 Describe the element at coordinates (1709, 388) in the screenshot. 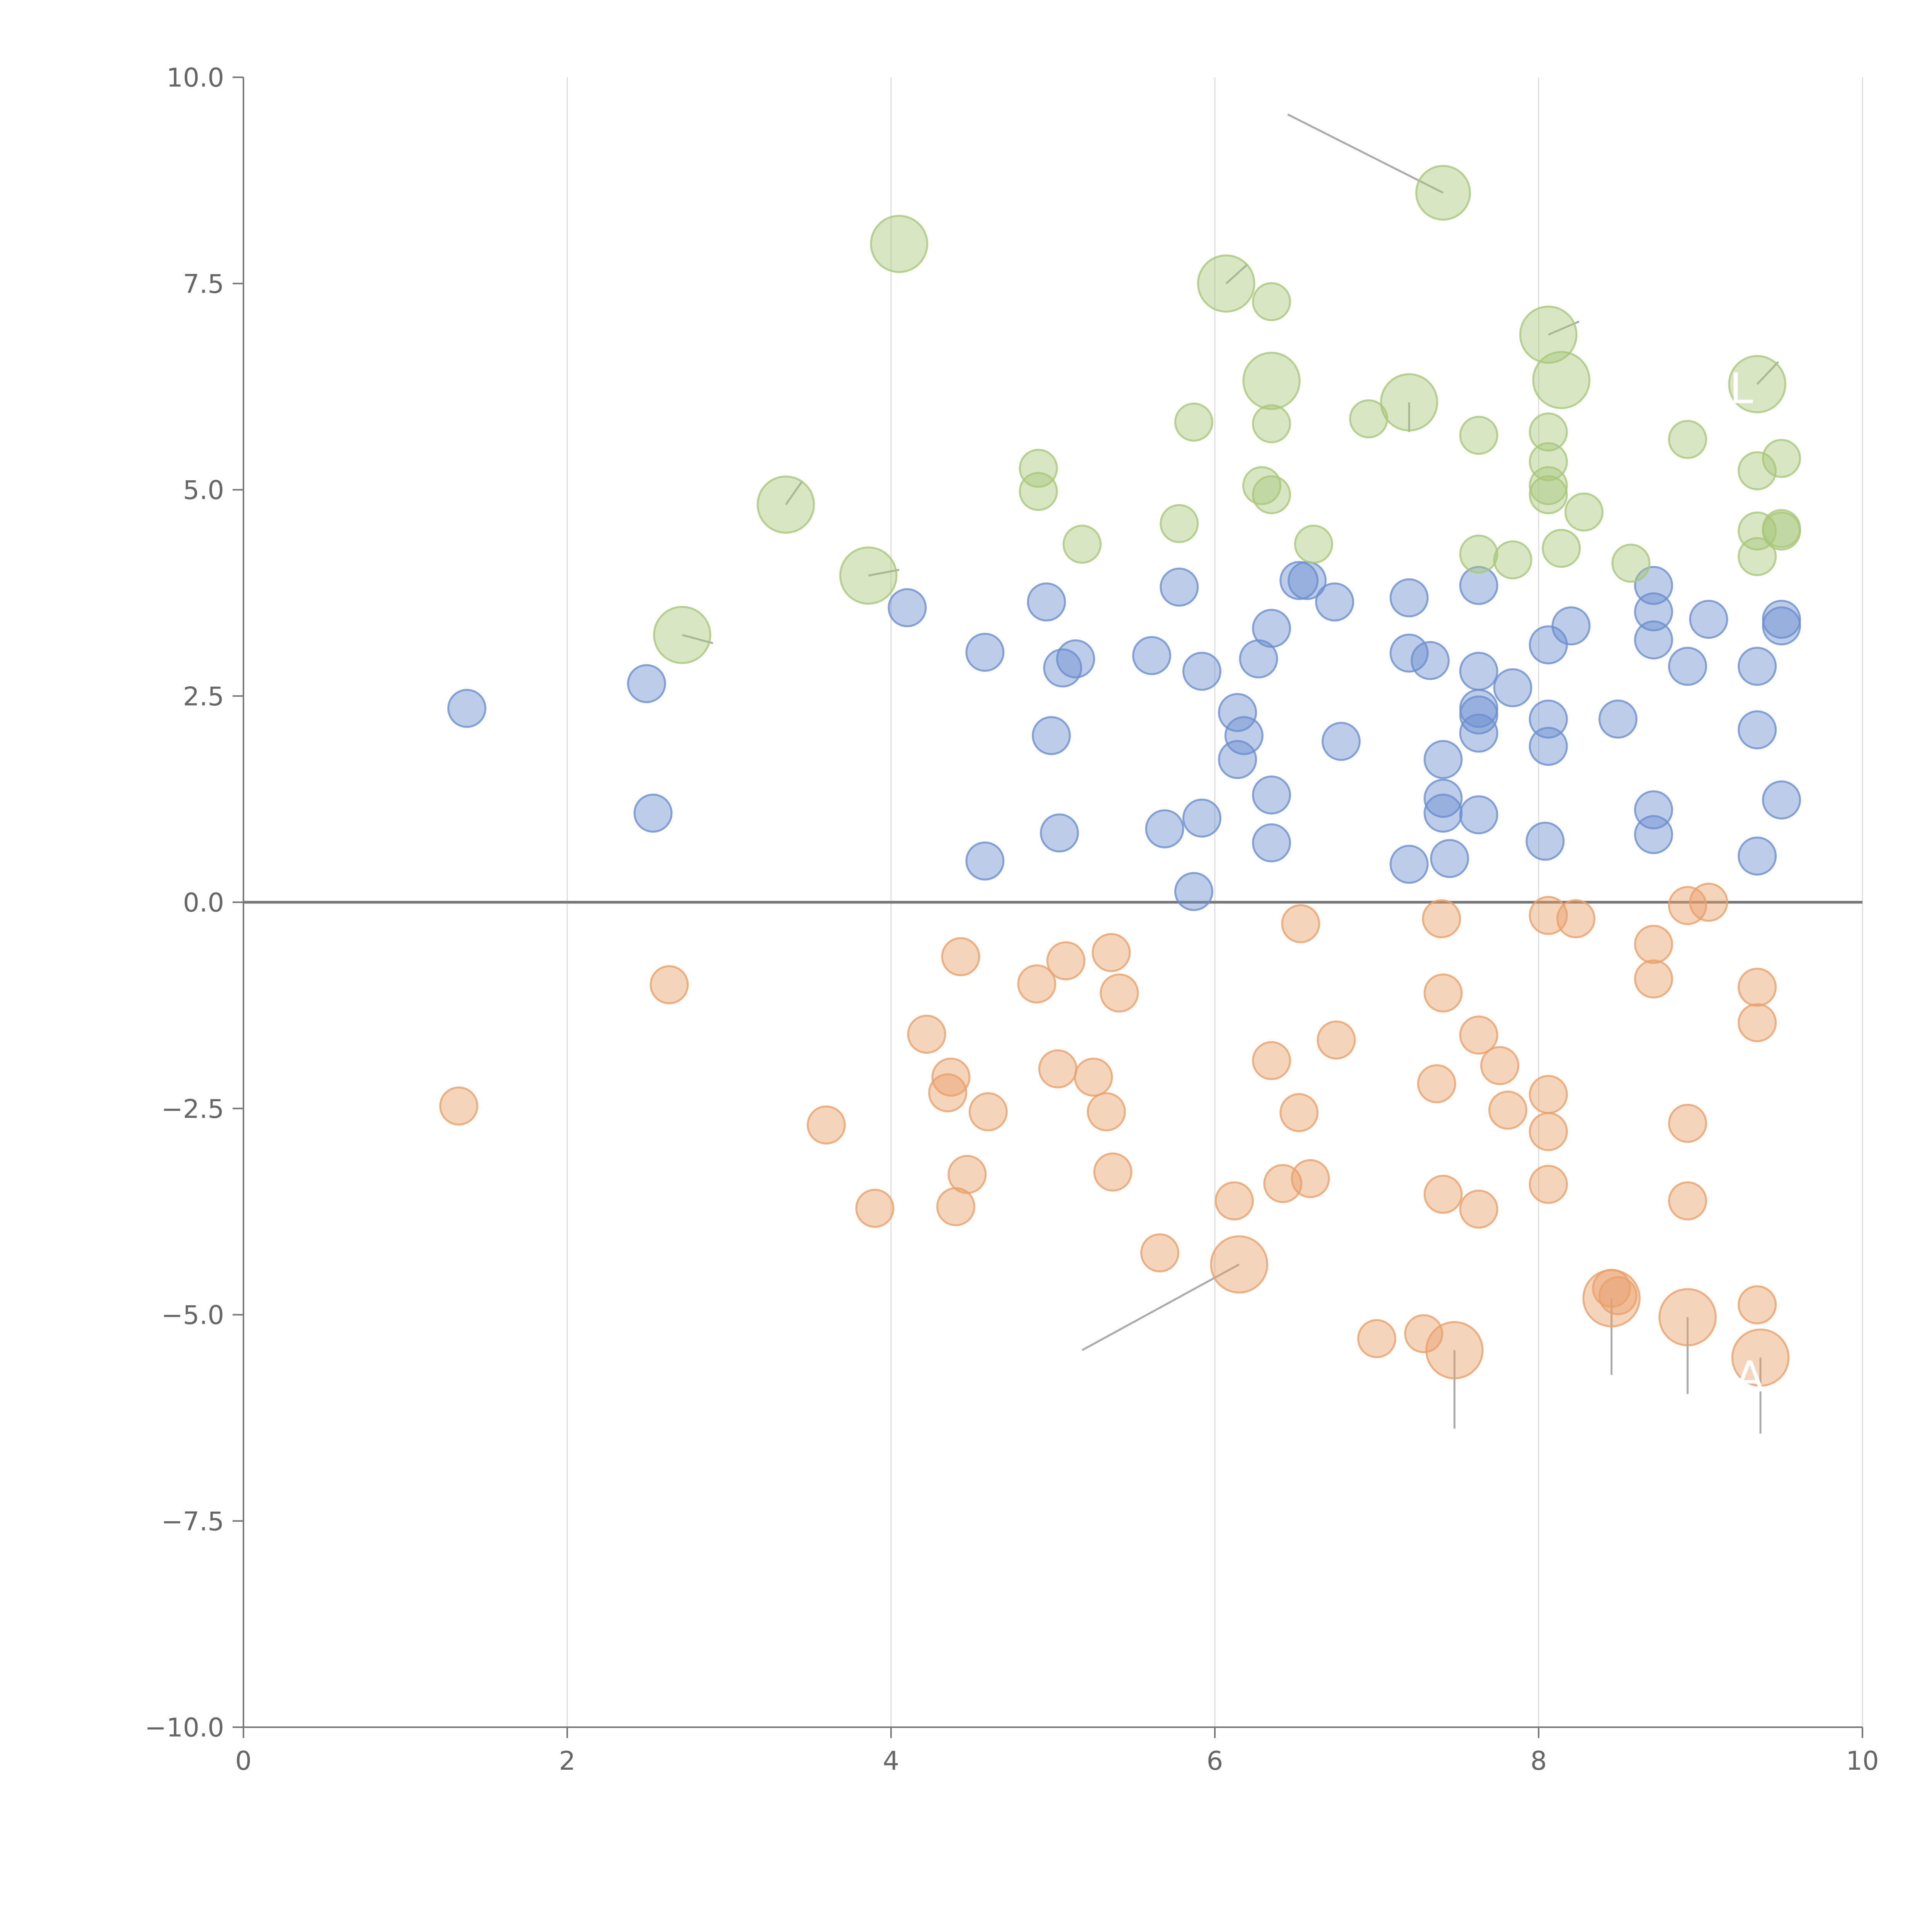

I see `annotation-label: ONL` at that location.